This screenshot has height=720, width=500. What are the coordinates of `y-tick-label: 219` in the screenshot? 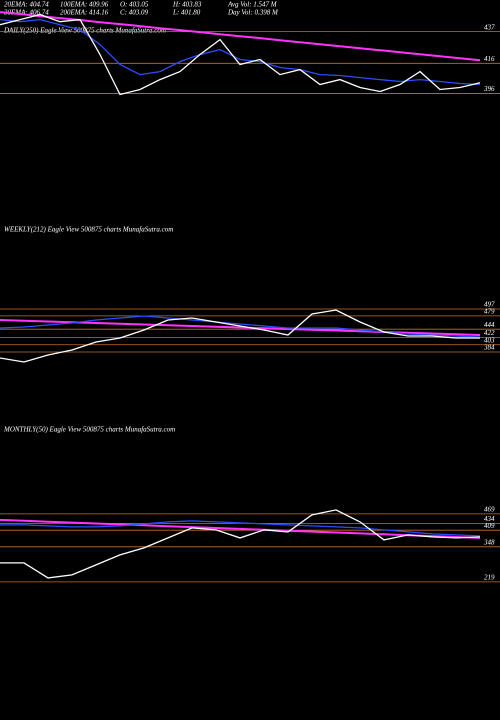 It's located at (489, 578).